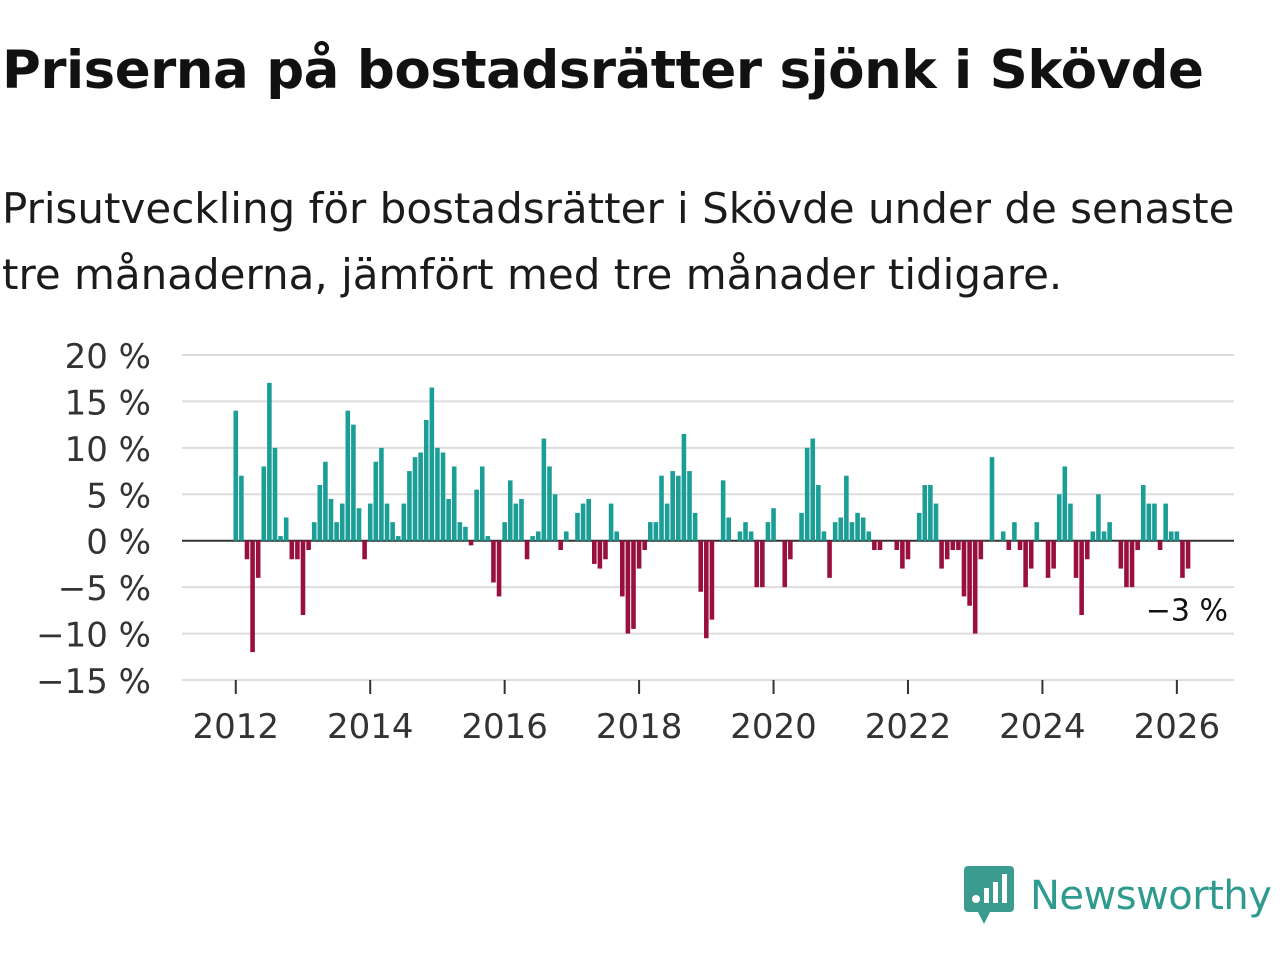  What do you see at coordinates (118, 496) in the screenshot?
I see `y-tick-label: 5 %` at bounding box center [118, 496].